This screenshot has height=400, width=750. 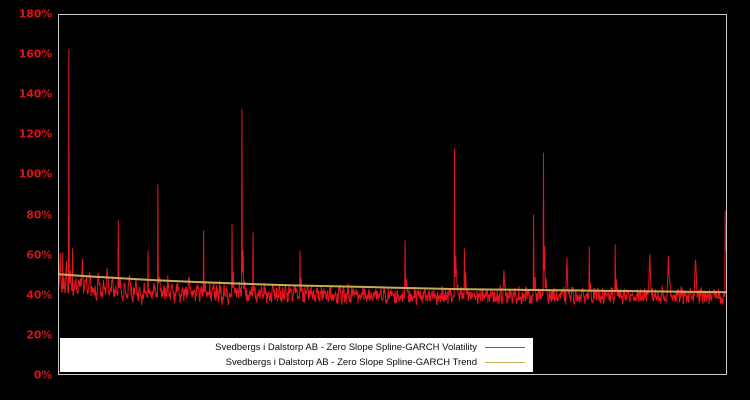 What do you see at coordinates (35, 134) in the screenshot?
I see `y-axis-tick-label: 120%` at bounding box center [35, 134].